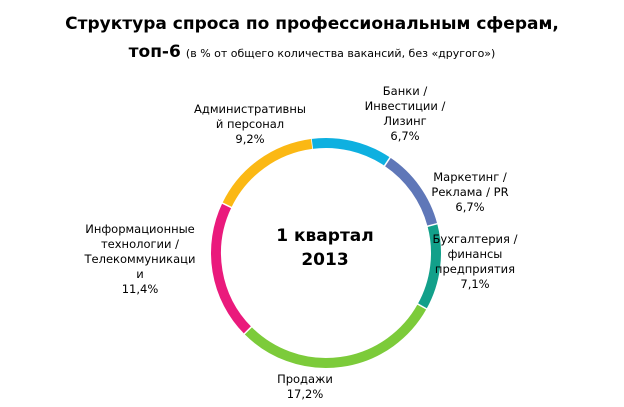  Describe the element at coordinates (325, 236) in the screenshot. I see `center-label-line: 1 квартал` at that location.